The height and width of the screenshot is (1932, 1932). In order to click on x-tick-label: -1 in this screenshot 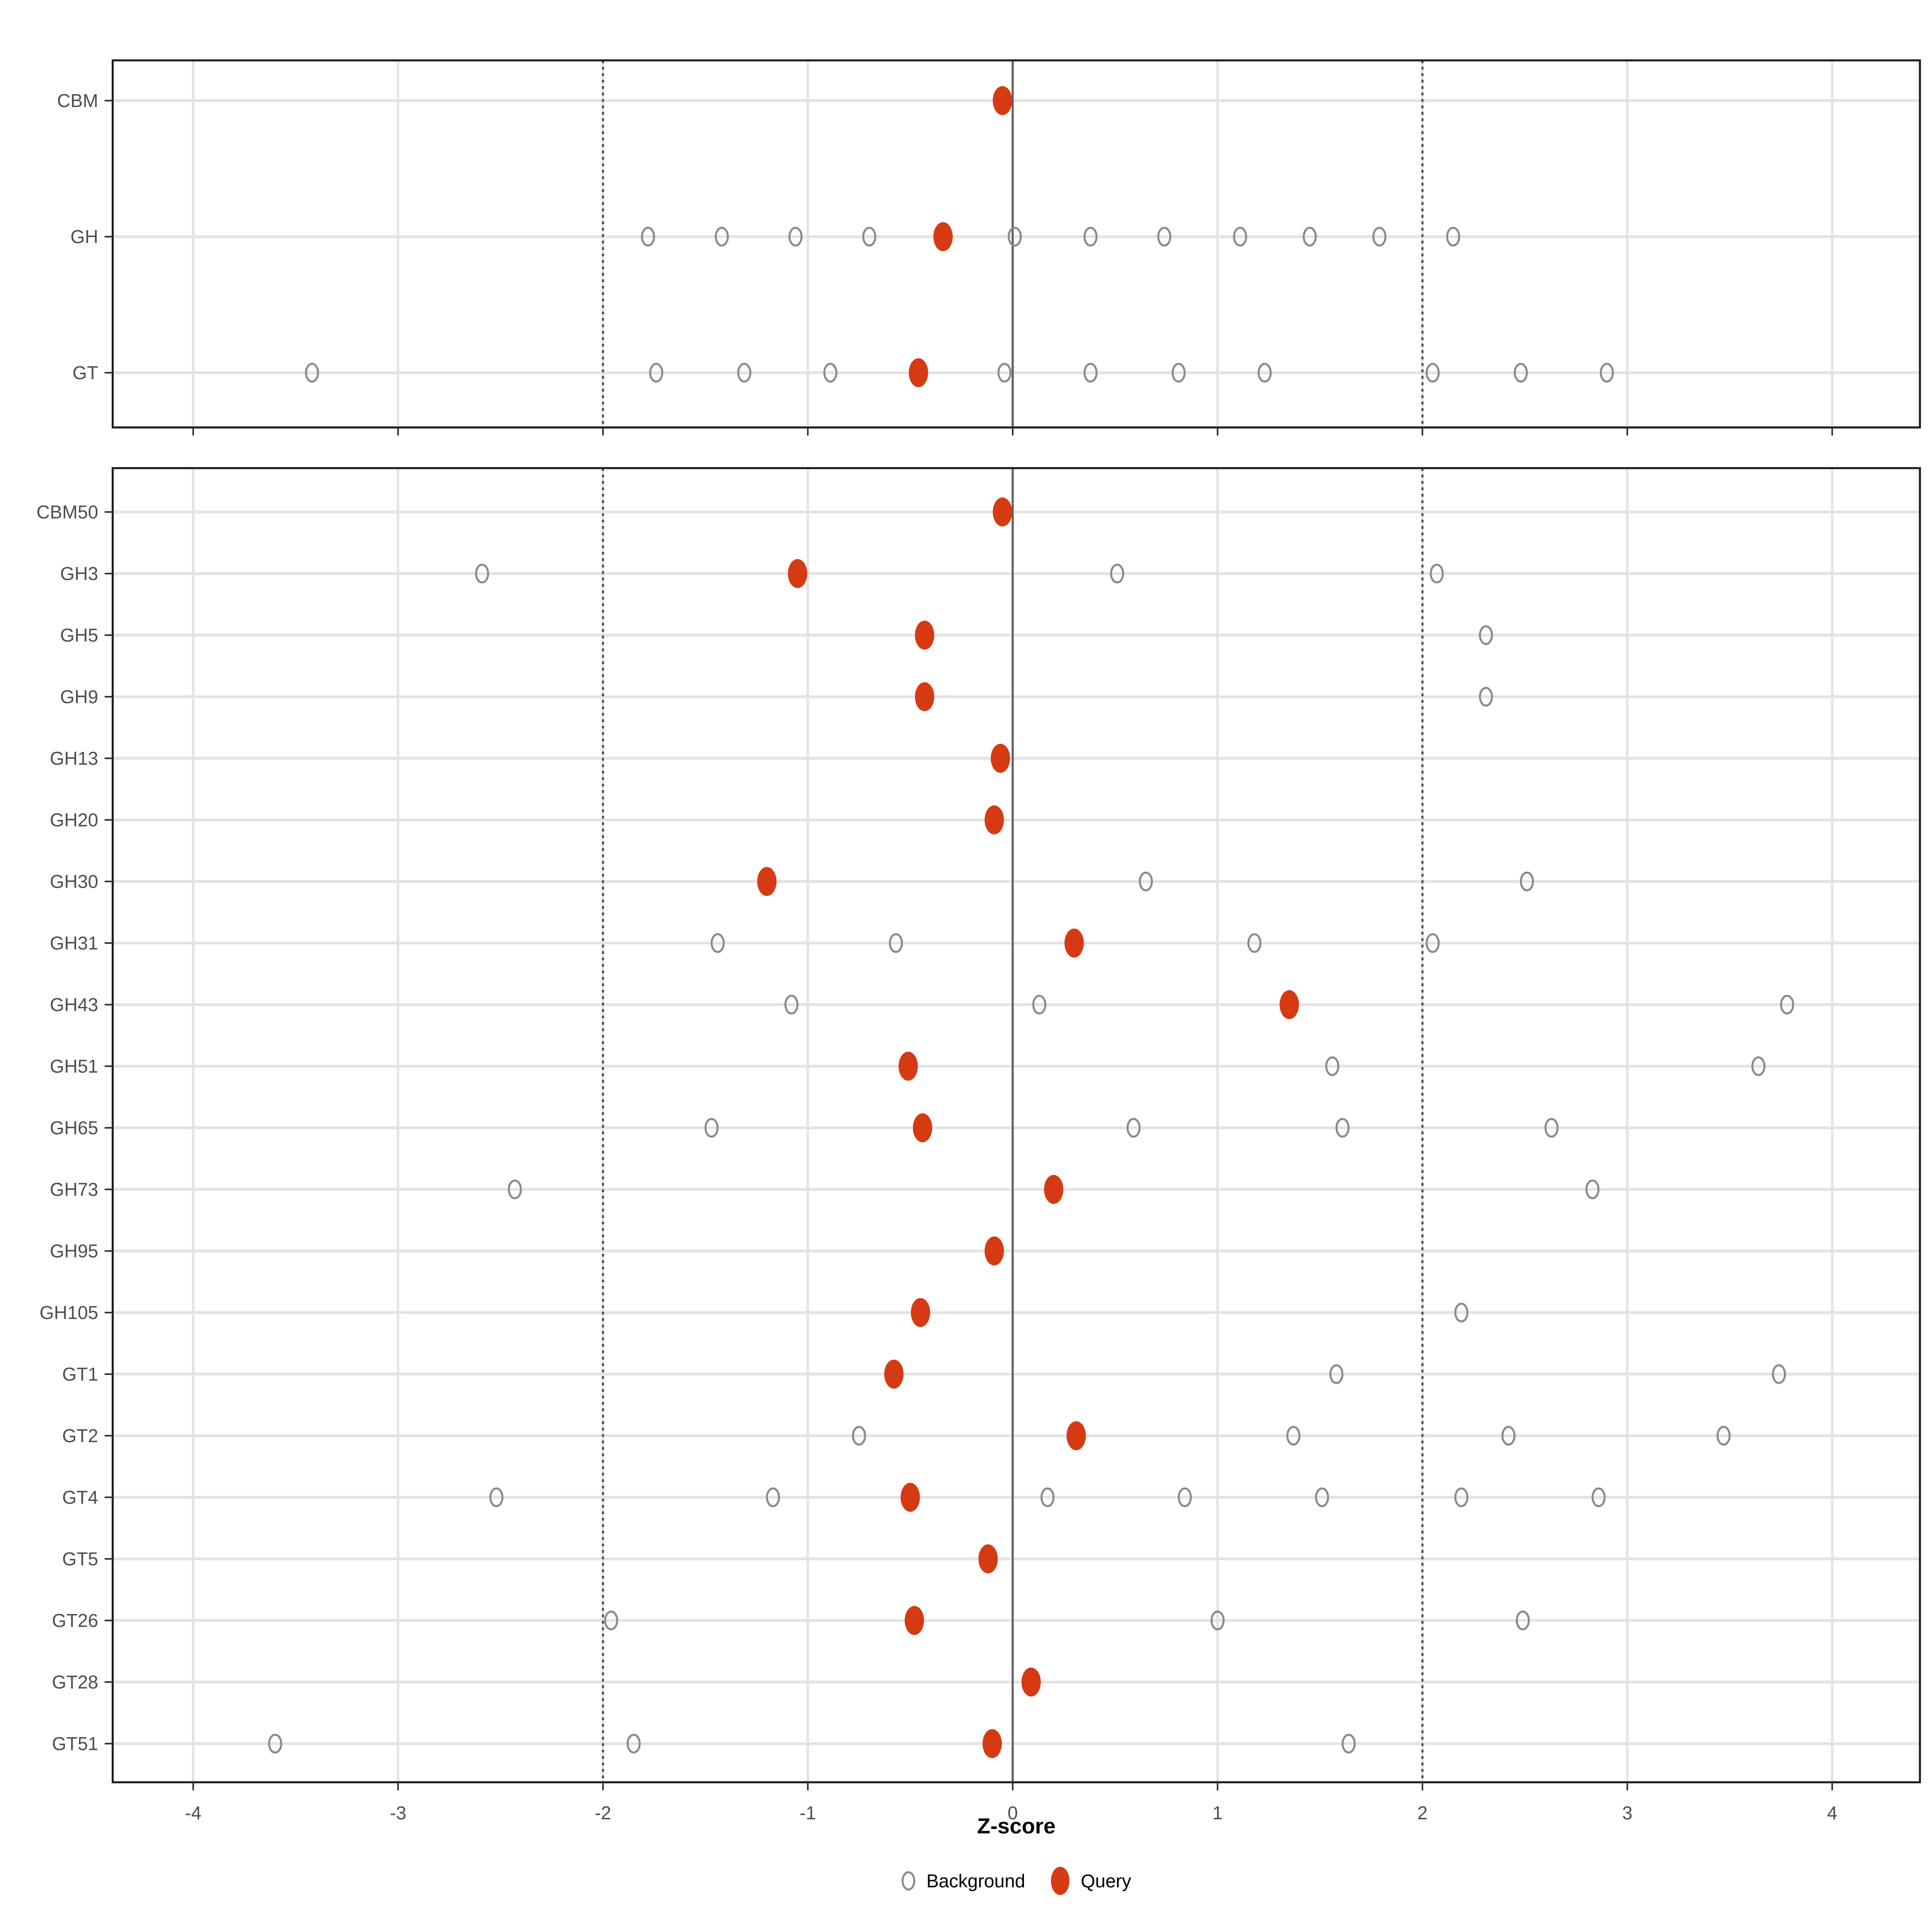, I will do `click(808, 1812)`.